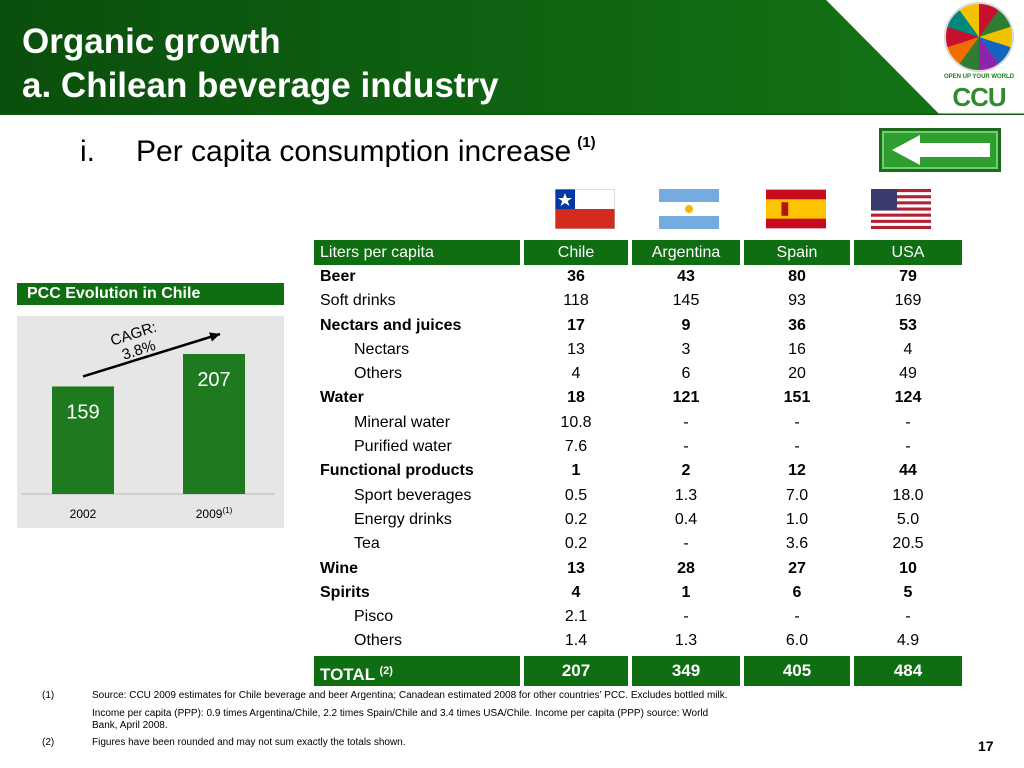  What do you see at coordinates (686, 471) in the screenshot?
I see `row-value: 2` at bounding box center [686, 471].